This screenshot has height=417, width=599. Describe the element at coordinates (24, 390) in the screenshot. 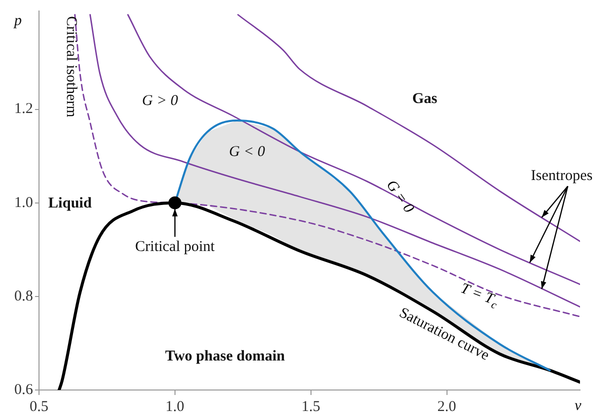

I see `y-tick-label: 0.6` at that location.